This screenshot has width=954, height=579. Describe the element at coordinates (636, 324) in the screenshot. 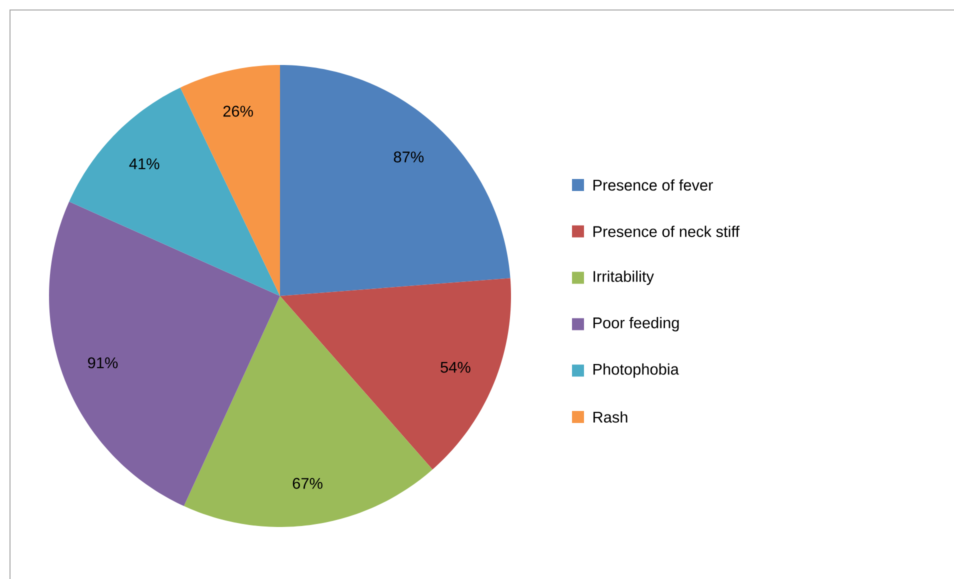

I see `legend-label: Poor feeding` at that location.